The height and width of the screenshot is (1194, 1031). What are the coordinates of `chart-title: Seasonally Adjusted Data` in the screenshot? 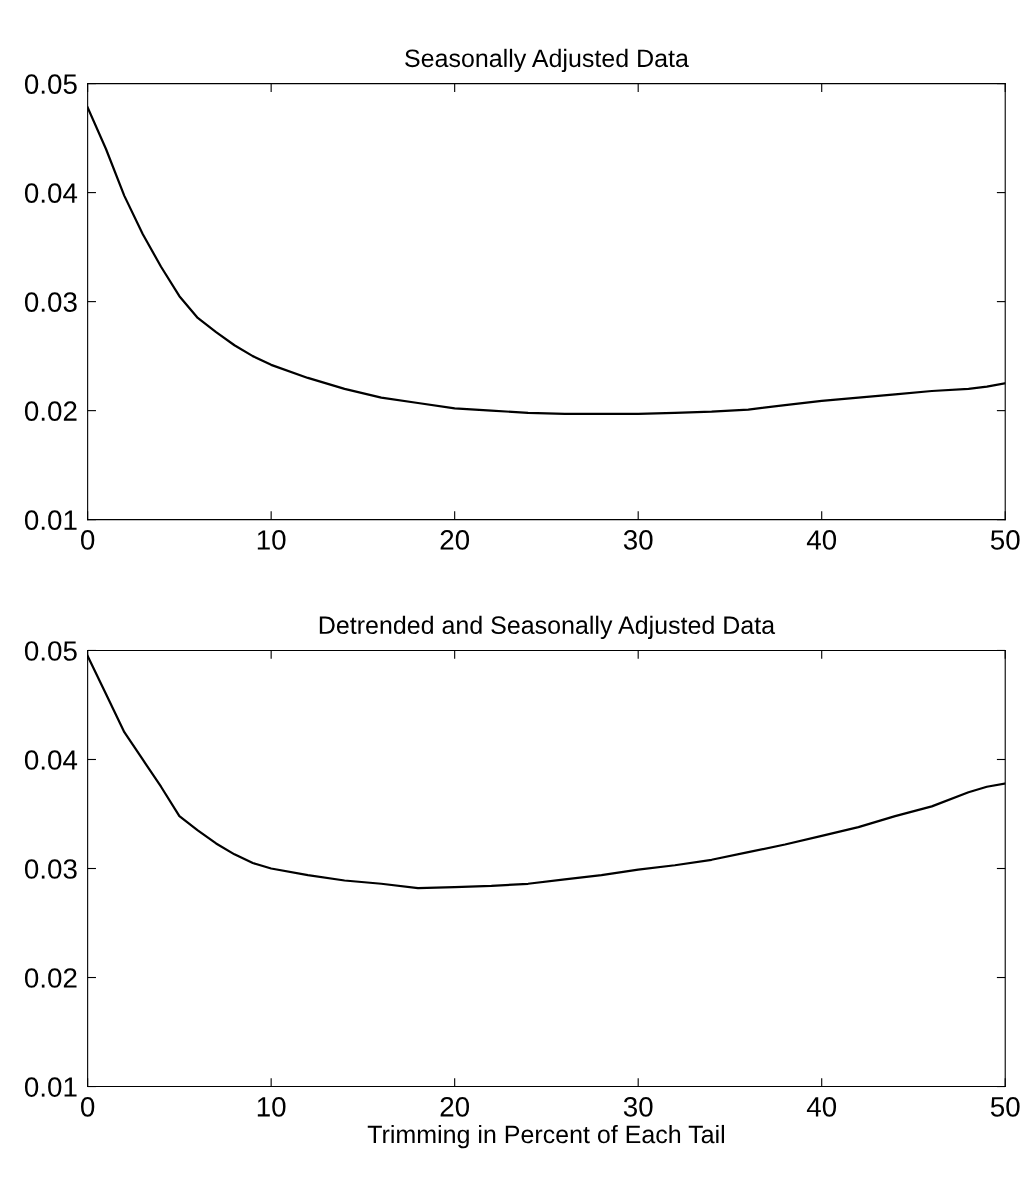 It's located at (547, 60).